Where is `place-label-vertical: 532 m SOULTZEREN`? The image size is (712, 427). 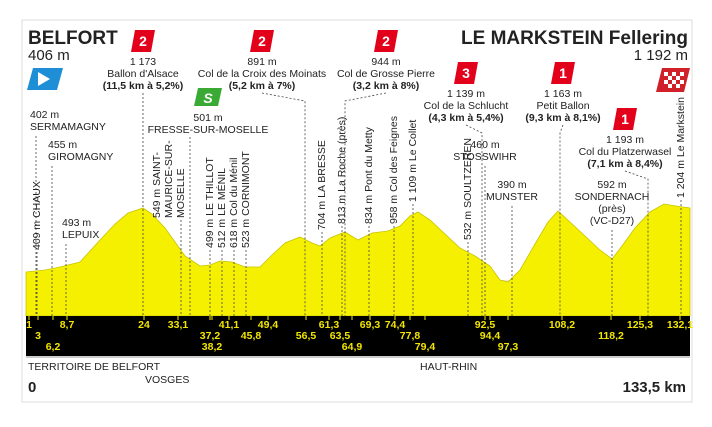 place-label-vertical: 532 m SOULTZEREN is located at coordinates (468, 189).